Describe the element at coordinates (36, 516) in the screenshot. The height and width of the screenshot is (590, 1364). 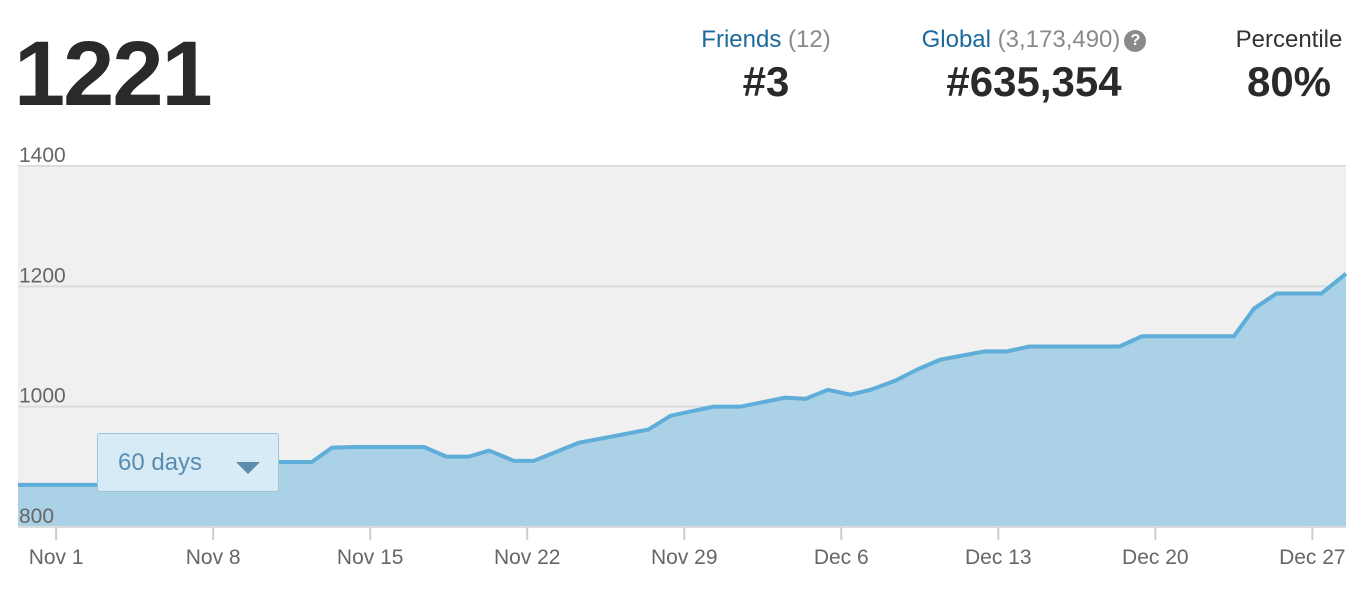
I see `y-tick-label: 800` at that location.